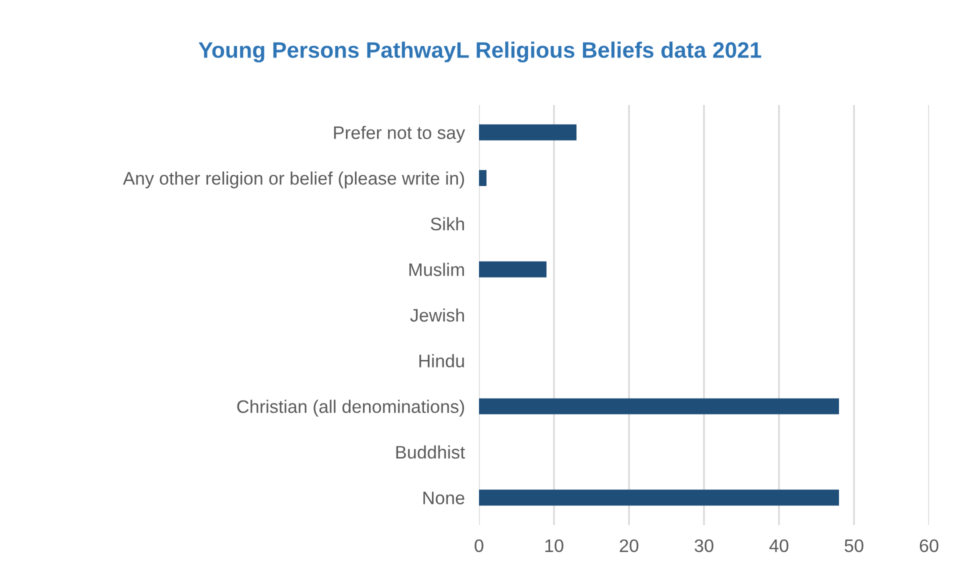 The height and width of the screenshot is (581, 960). What do you see at coordinates (480, 52) in the screenshot?
I see `chart-title: Young Persons PathwayL Religious Beliefs data 2021` at bounding box center [480, 52].